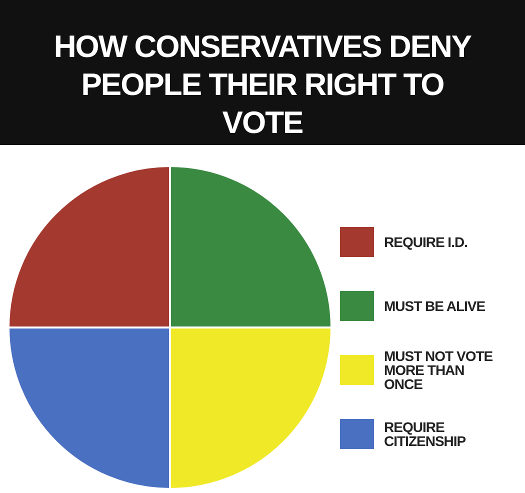  I want to click on legend-label: REQUIRE I.D., so click(426, 242).